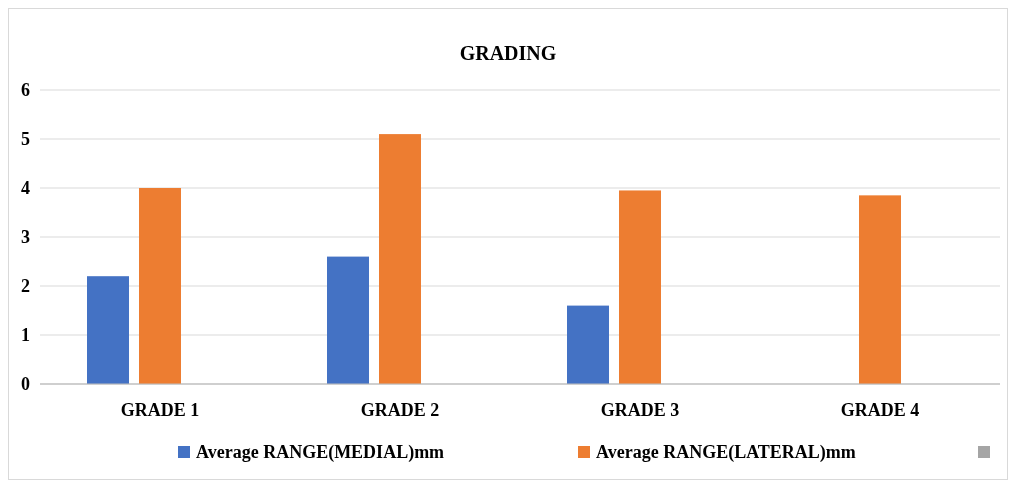  What do you see at coordinates (880, 410) in the screenshot?
I see `x-tick-label: GRADE 4` at bounding box center [880, 410].